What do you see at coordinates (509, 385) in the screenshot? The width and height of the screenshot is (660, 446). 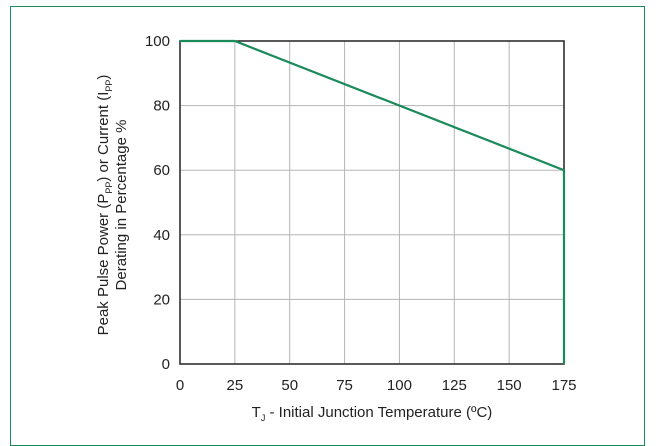 I see `x-tick-label: 150` at bounding box center [509, 385].